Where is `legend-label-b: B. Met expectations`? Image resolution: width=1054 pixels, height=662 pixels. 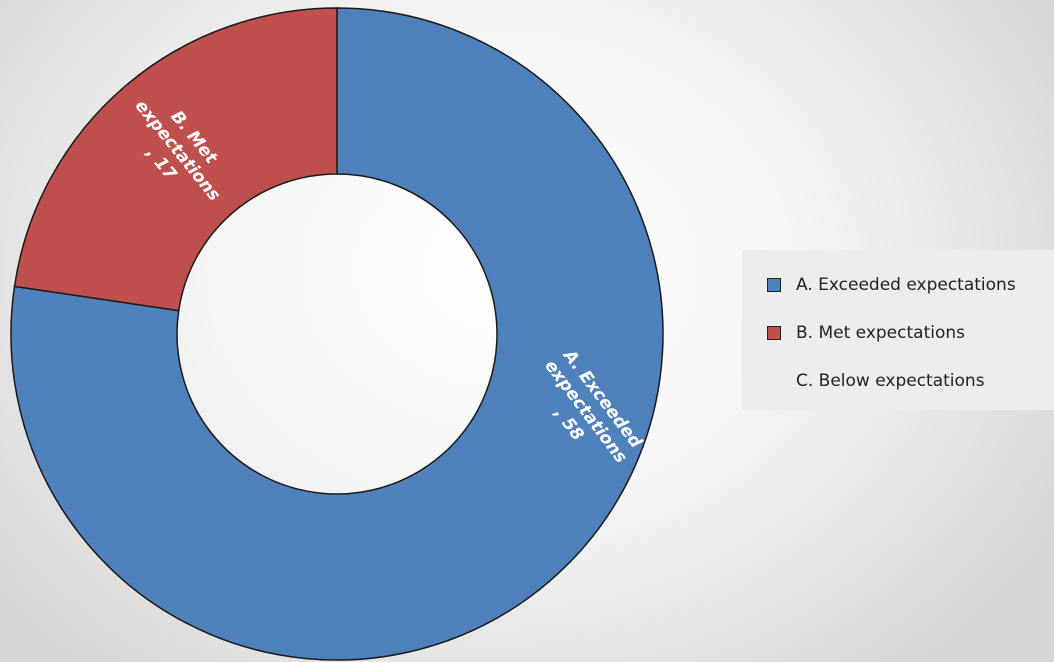
legend-label-b: B. Met expectations is located at coordinates (880, 333).